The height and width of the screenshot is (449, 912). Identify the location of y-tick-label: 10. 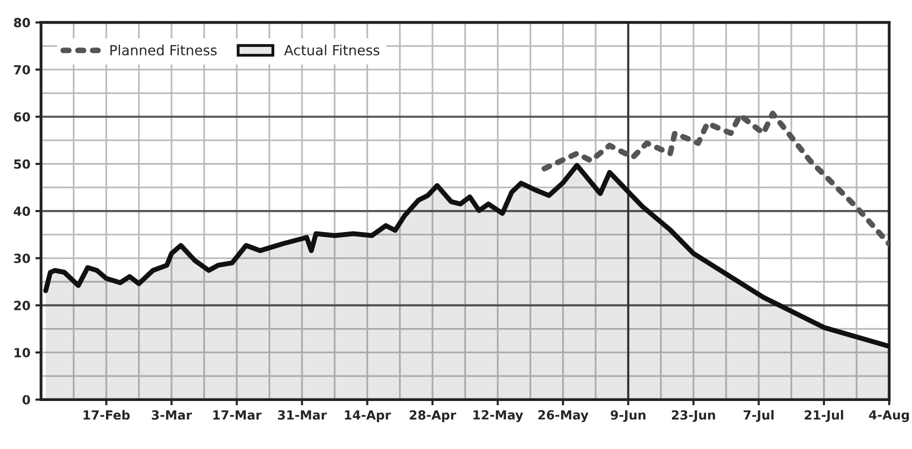
(22, 353).